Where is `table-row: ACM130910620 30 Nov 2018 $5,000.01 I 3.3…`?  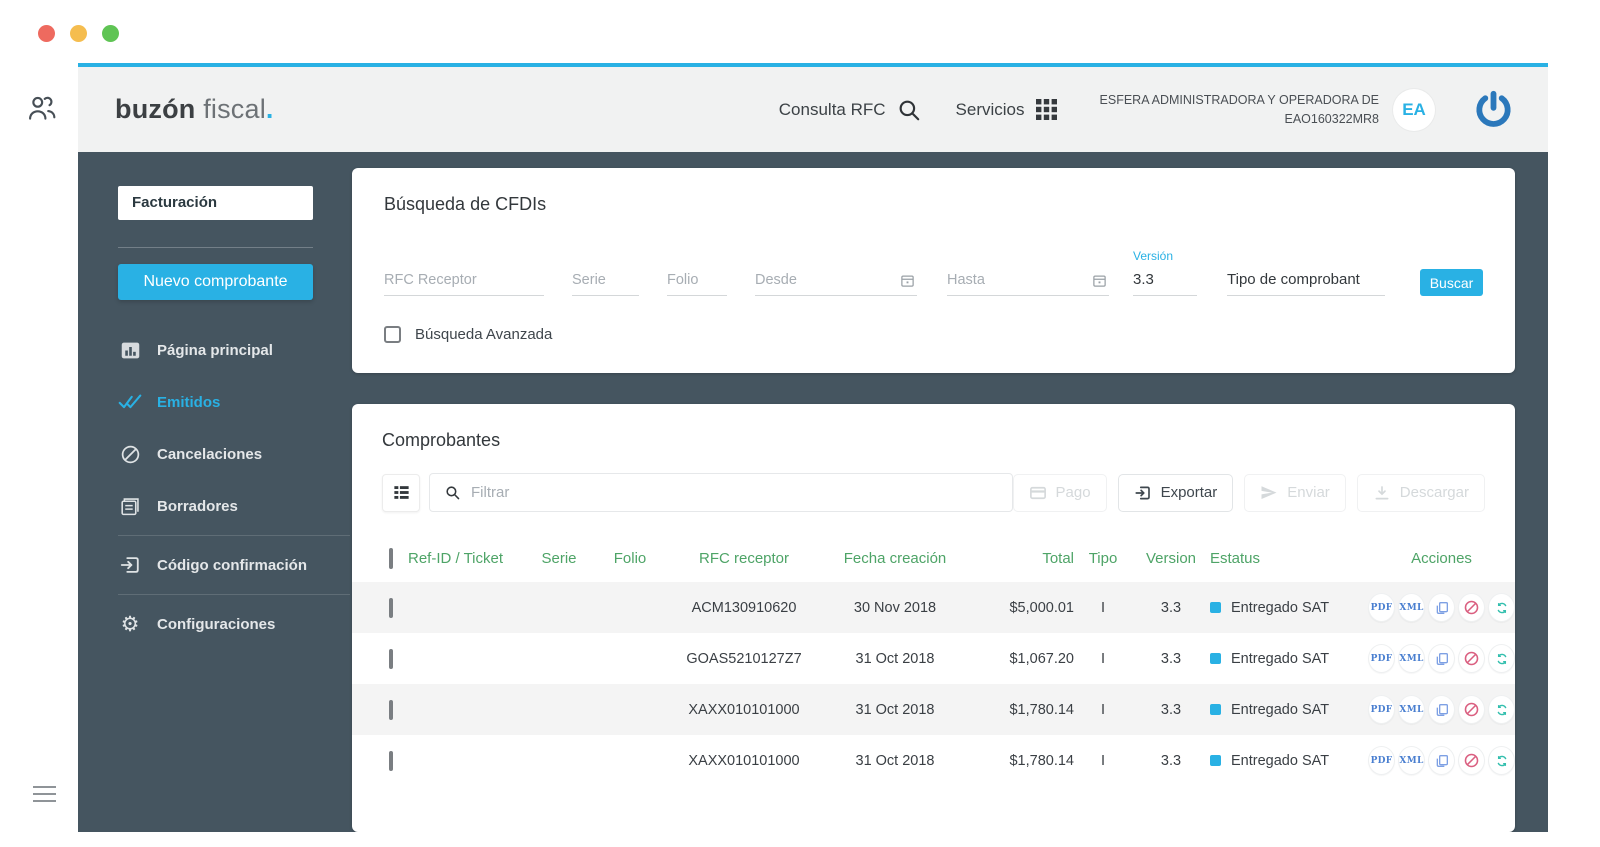 table-row: ACM130910620 30 Nov 2018 $5,000.01 I 3.3… is located at coordinates (933, 607).